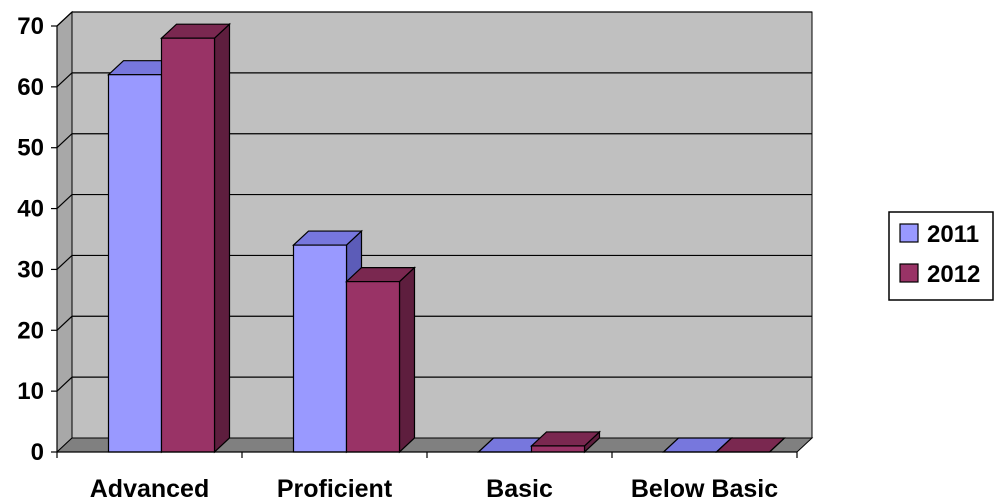  I want to click on x-tick-label: Below Basic, so click(704, 489).